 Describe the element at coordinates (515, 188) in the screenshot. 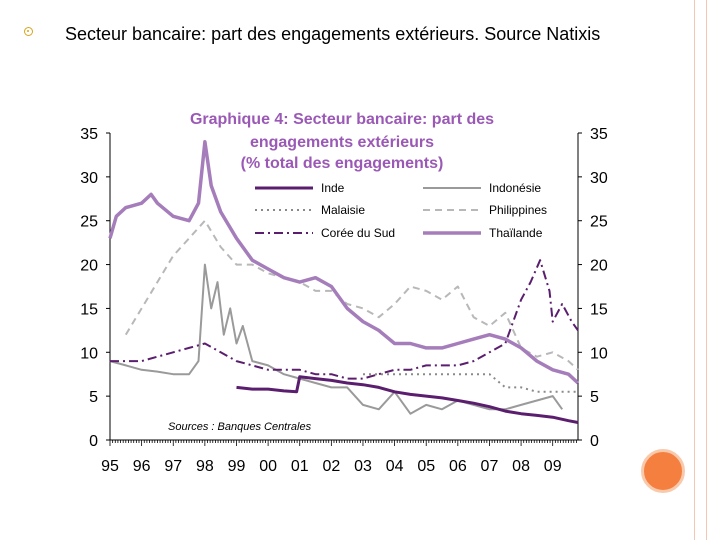

I see `legend-label: Indonésie` at that location.